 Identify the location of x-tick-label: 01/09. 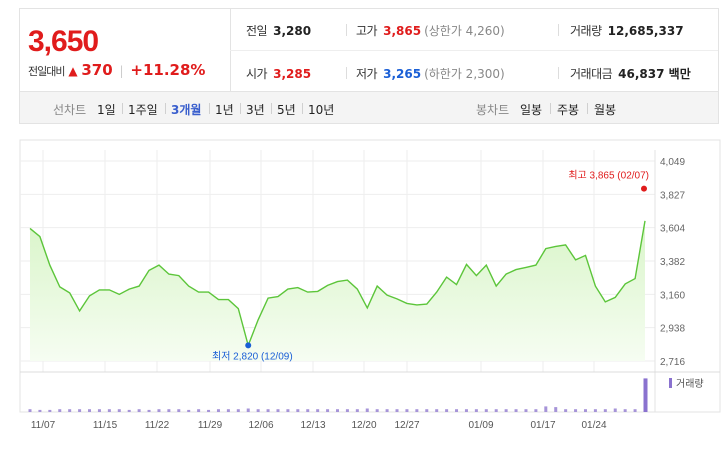
(480, 425).